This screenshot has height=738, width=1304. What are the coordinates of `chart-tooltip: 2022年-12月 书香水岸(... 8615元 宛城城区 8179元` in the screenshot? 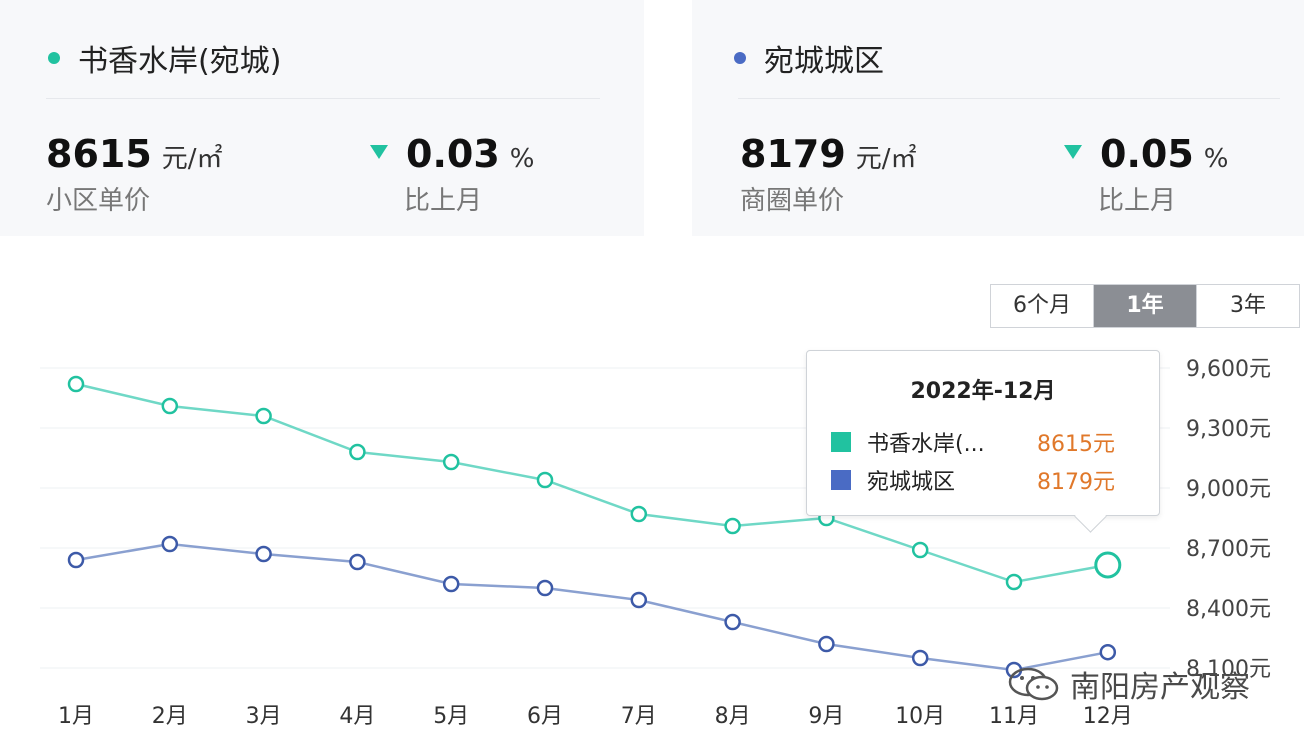 It's located at (983, 441).